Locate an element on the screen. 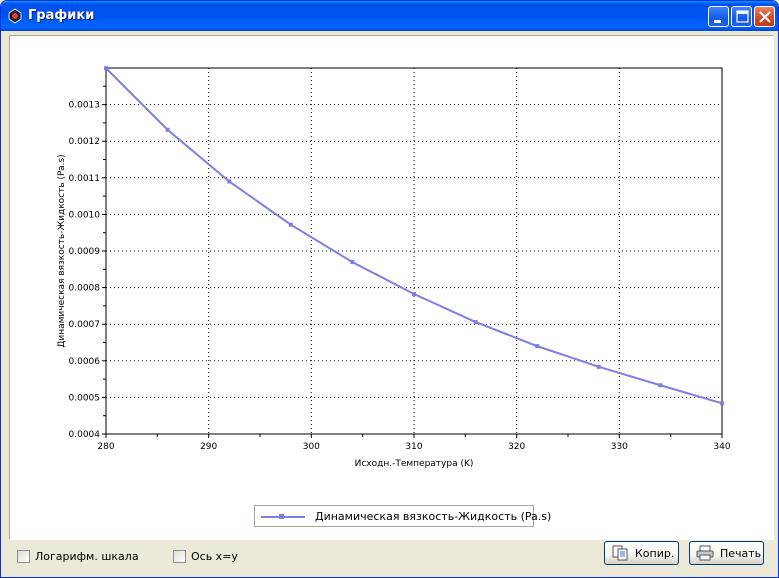 The height and width of the screenshot is (578, 779). print-button-label: Печать is located at coordinates (741, 553).